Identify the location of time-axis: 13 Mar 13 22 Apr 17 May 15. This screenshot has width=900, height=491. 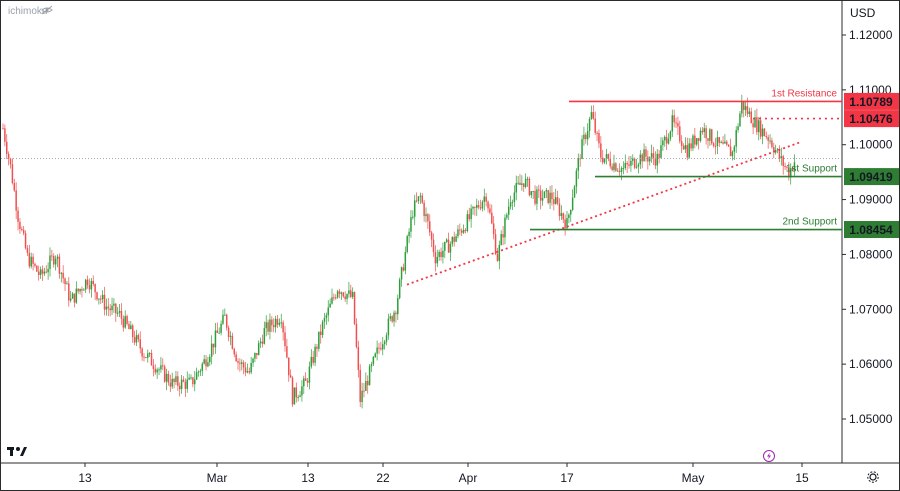
(443, 474).